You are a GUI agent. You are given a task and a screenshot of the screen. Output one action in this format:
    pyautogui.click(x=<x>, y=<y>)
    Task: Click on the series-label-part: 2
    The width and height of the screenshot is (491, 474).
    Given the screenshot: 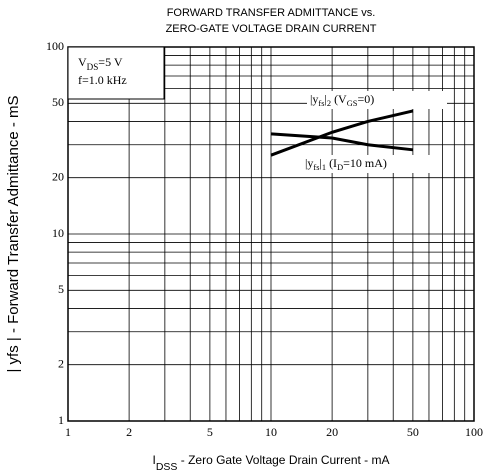 What is the action you would take?
    pyautogui.click(x=329, y=103)
    